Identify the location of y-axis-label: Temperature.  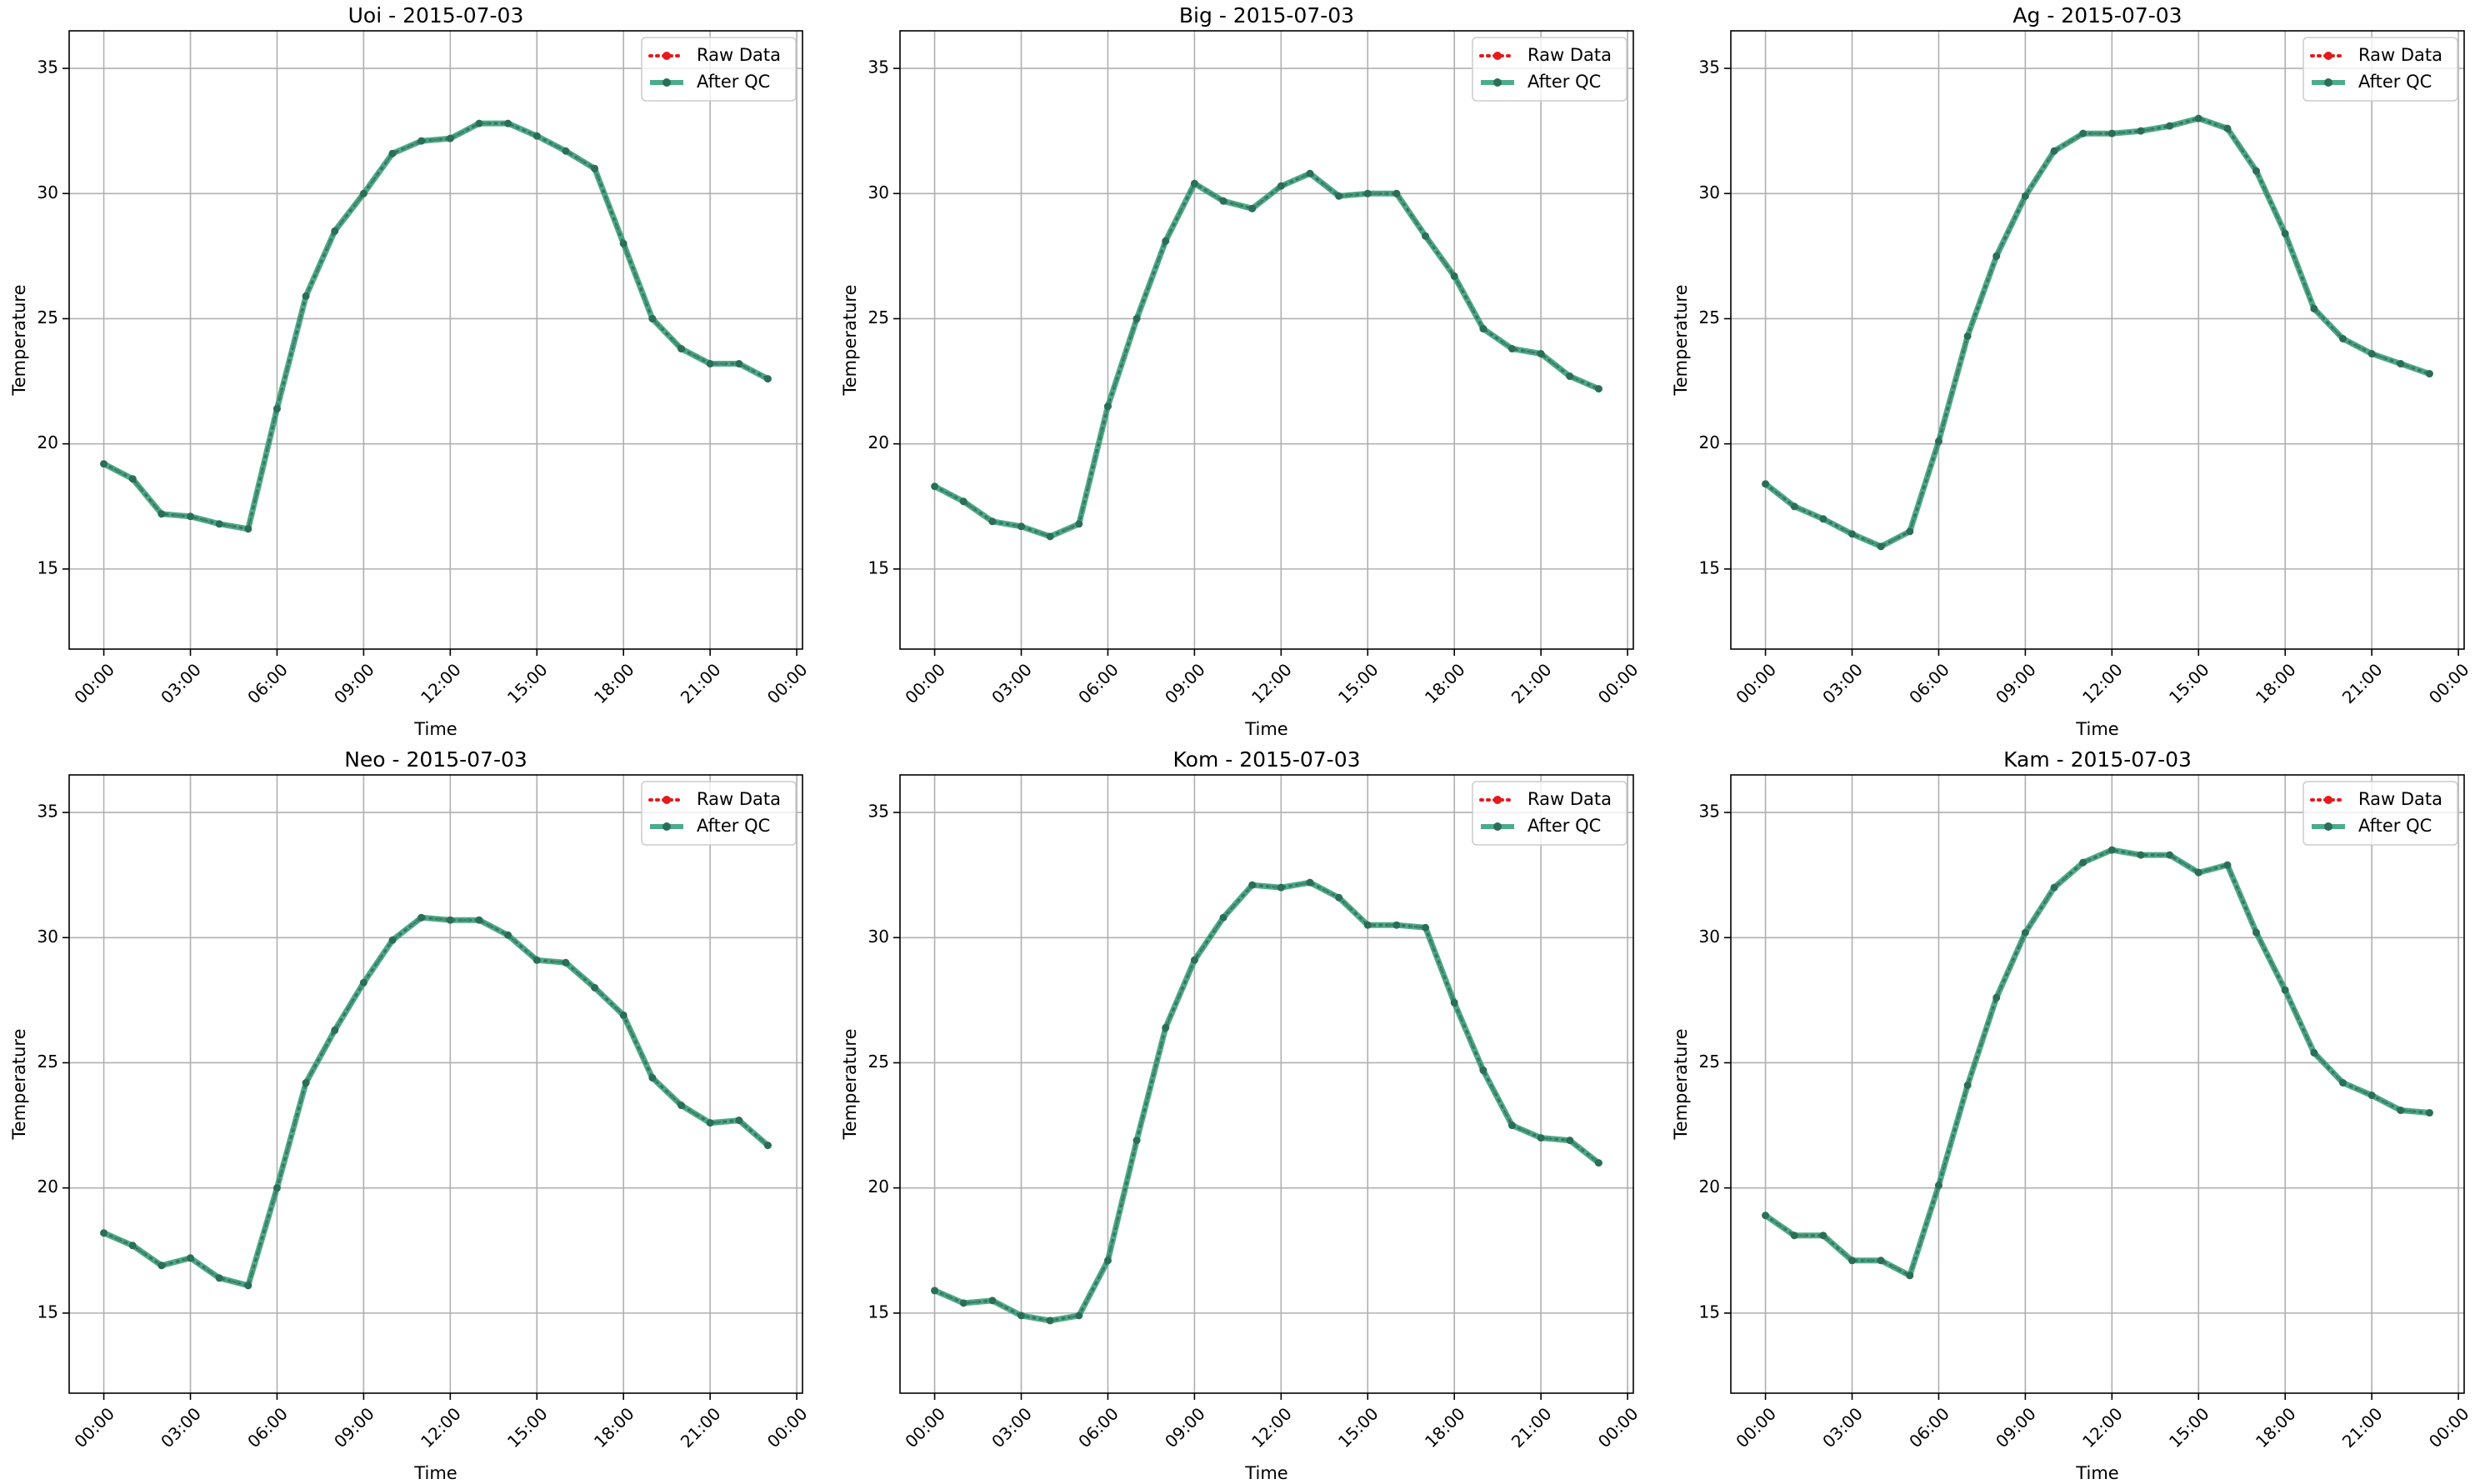
(850, 340).